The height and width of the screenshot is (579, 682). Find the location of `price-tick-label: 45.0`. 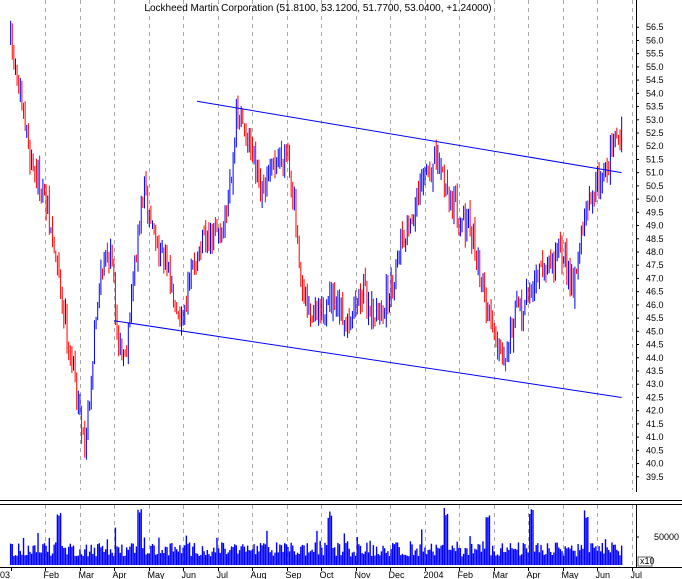

price-tick-label: 45.0 is located at coordinates (655, 331).